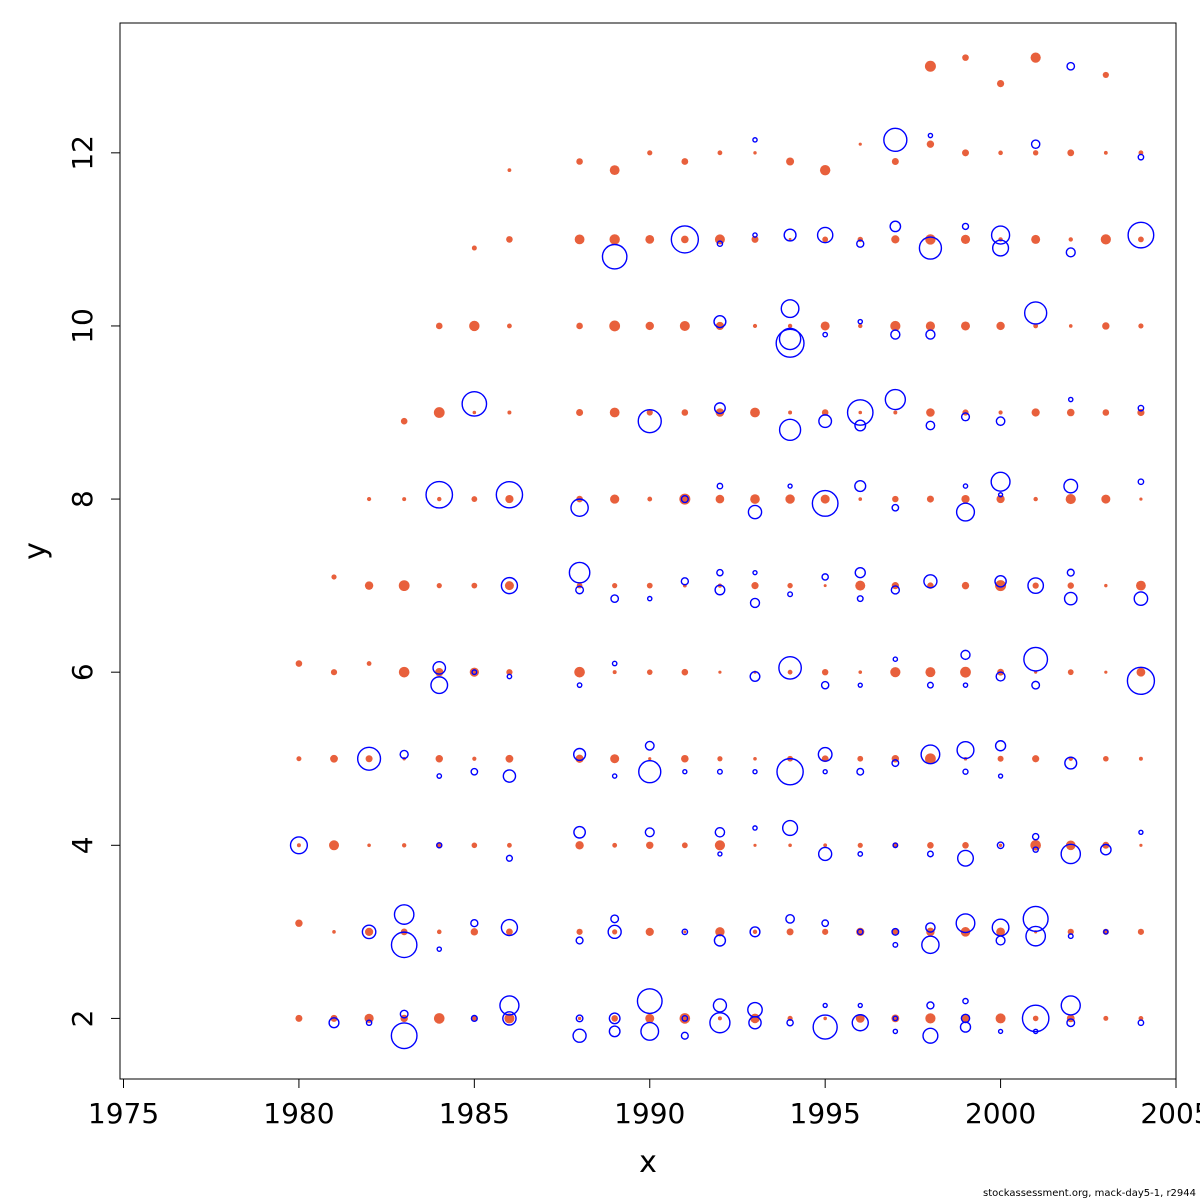 Image resolution: width=1200 pixels, height=1200 pixels. What do you see at coordinates (825, 1113) in the screenshot?
I see `x-tick-label-1995: 1995` at bounding box center [825, 1113].